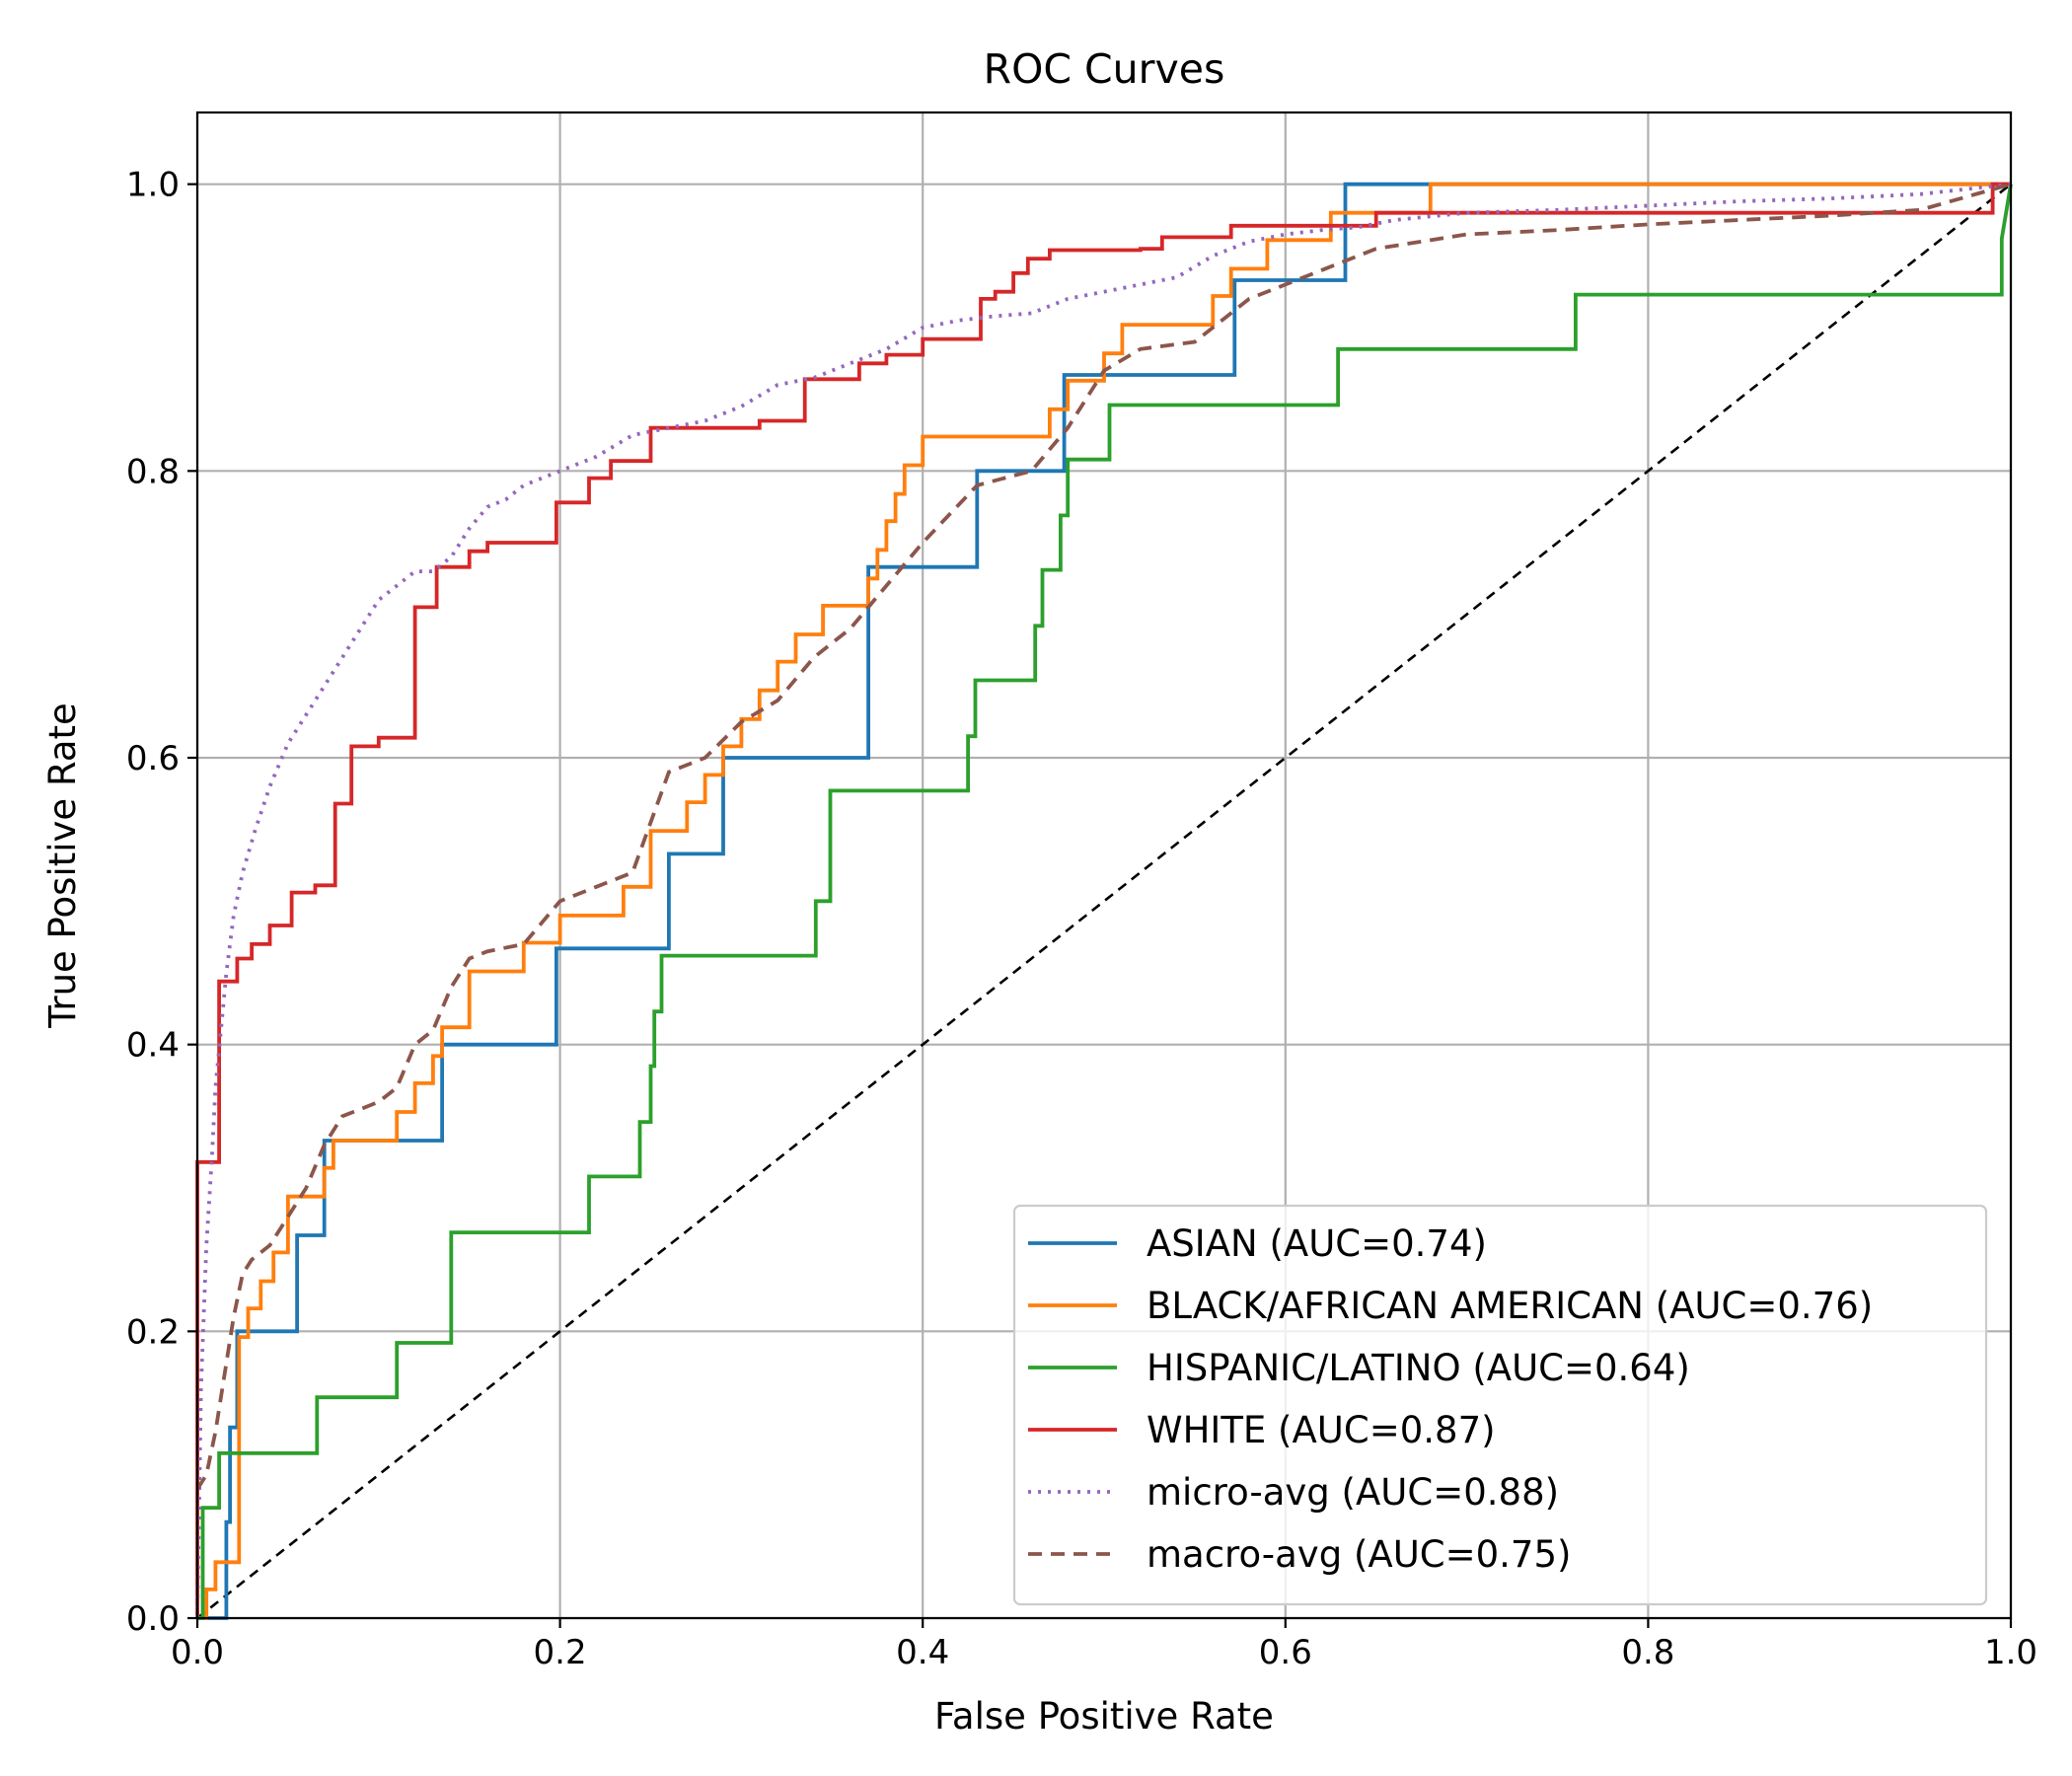 The height and width of the screenshot is (1776, 2072). Describe the element at coordinates (1647, 1653) in the screenshot. I see `x-tick-label: 0.8` at that location.